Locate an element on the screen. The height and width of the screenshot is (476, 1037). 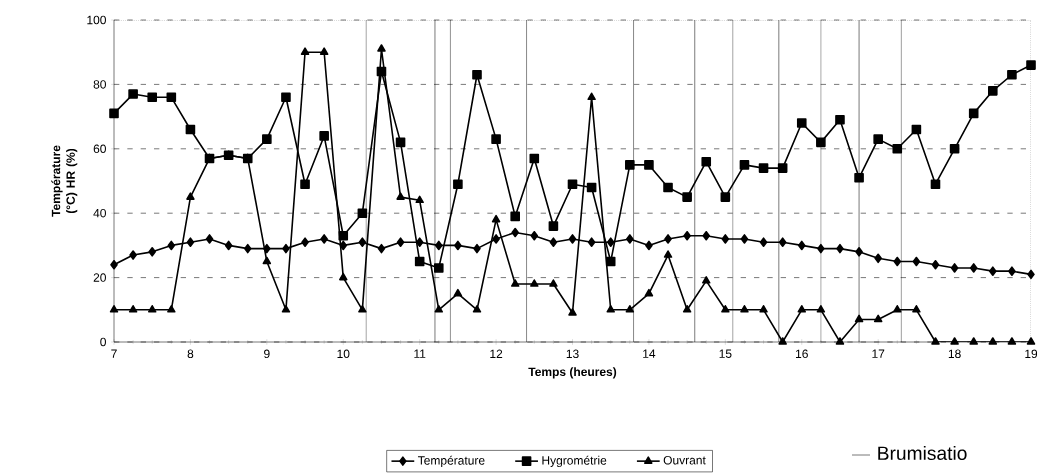
x-tick-label: 9 is located at coordinates (267, 354).